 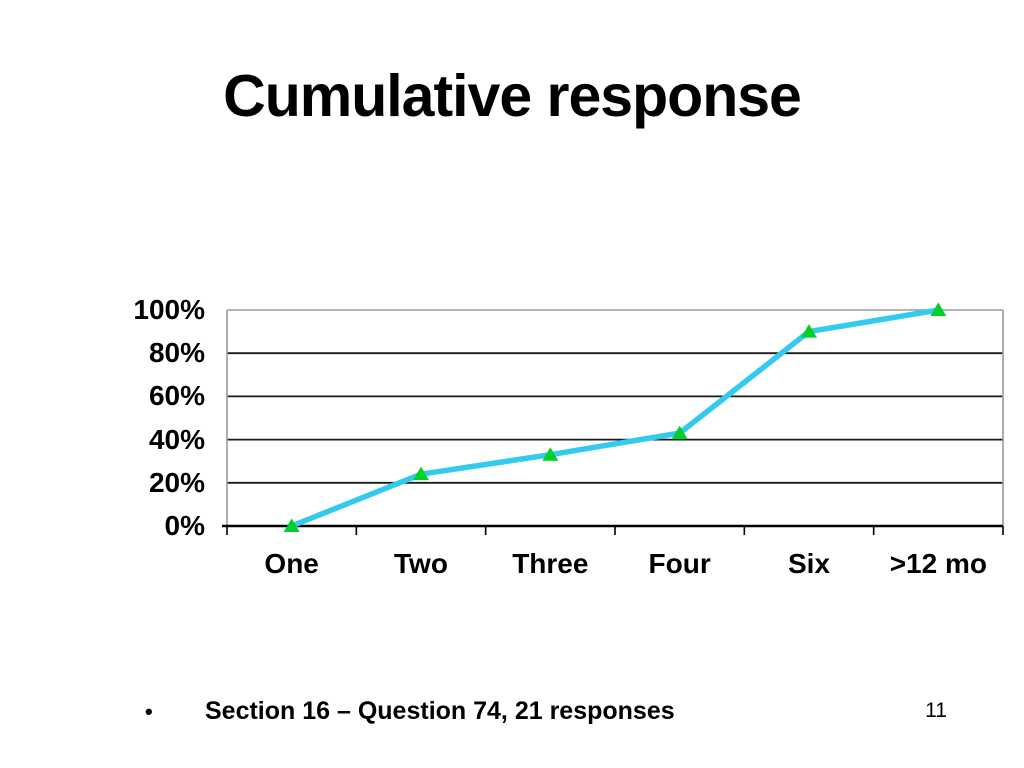 What do you see at coordinates (176, 396) in the screenshot?
I see `y-axis-tick-label: 60%` at bounding box center [176, 396].